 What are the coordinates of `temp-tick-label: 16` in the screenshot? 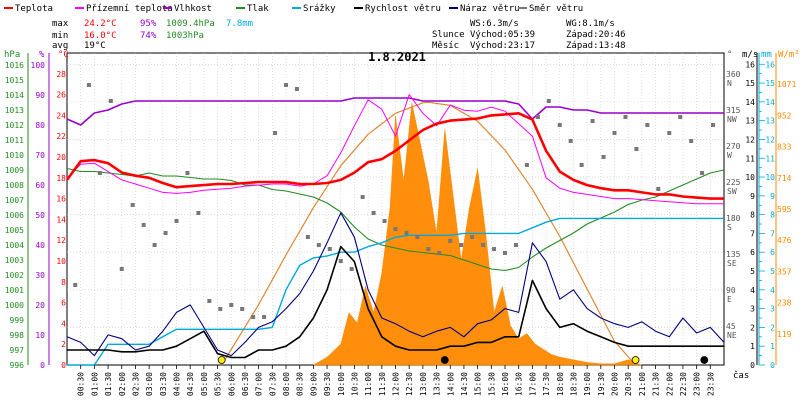 It's located at (61, 199).